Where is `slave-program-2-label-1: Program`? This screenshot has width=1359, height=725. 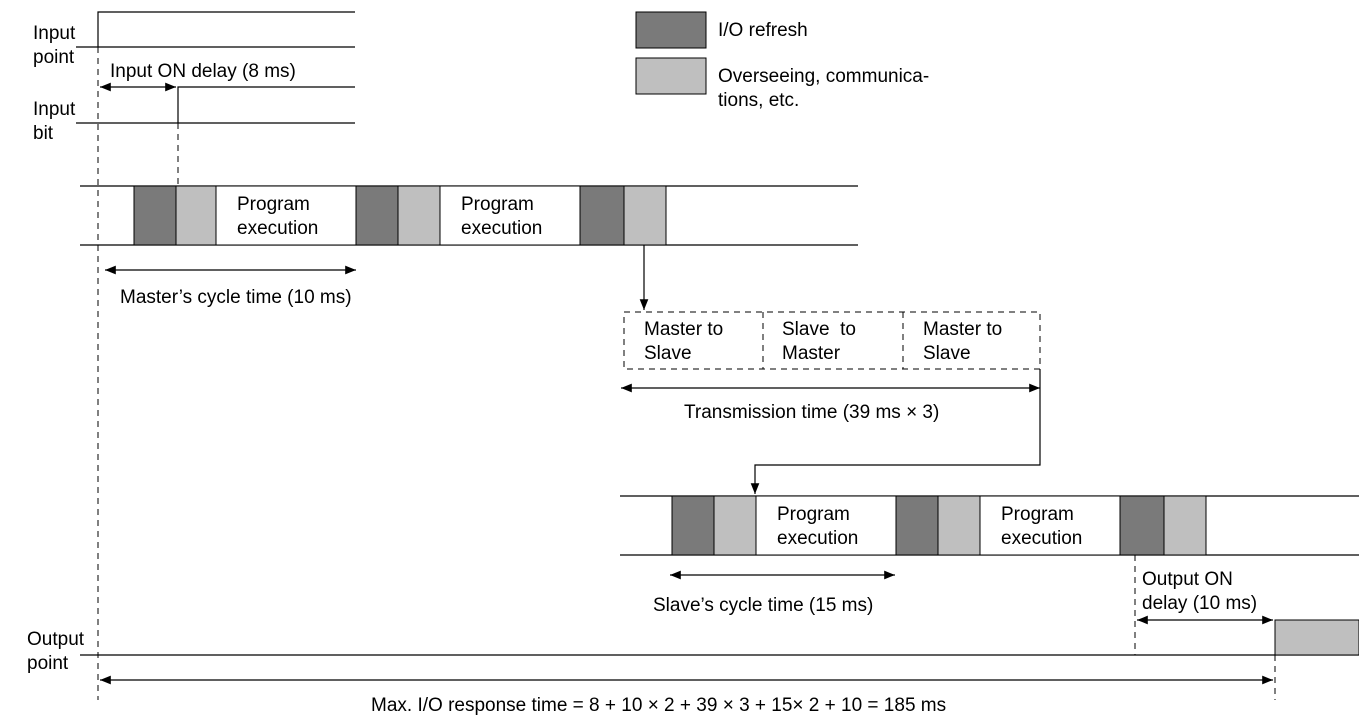 slave-program-2-label-1: Program is located at coordinates (1037, 514).